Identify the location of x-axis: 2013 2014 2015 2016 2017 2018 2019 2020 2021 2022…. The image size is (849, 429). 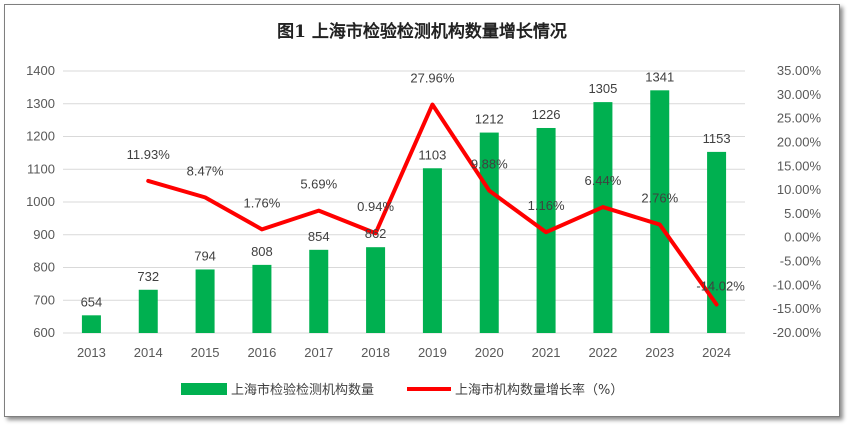
(404, 352).